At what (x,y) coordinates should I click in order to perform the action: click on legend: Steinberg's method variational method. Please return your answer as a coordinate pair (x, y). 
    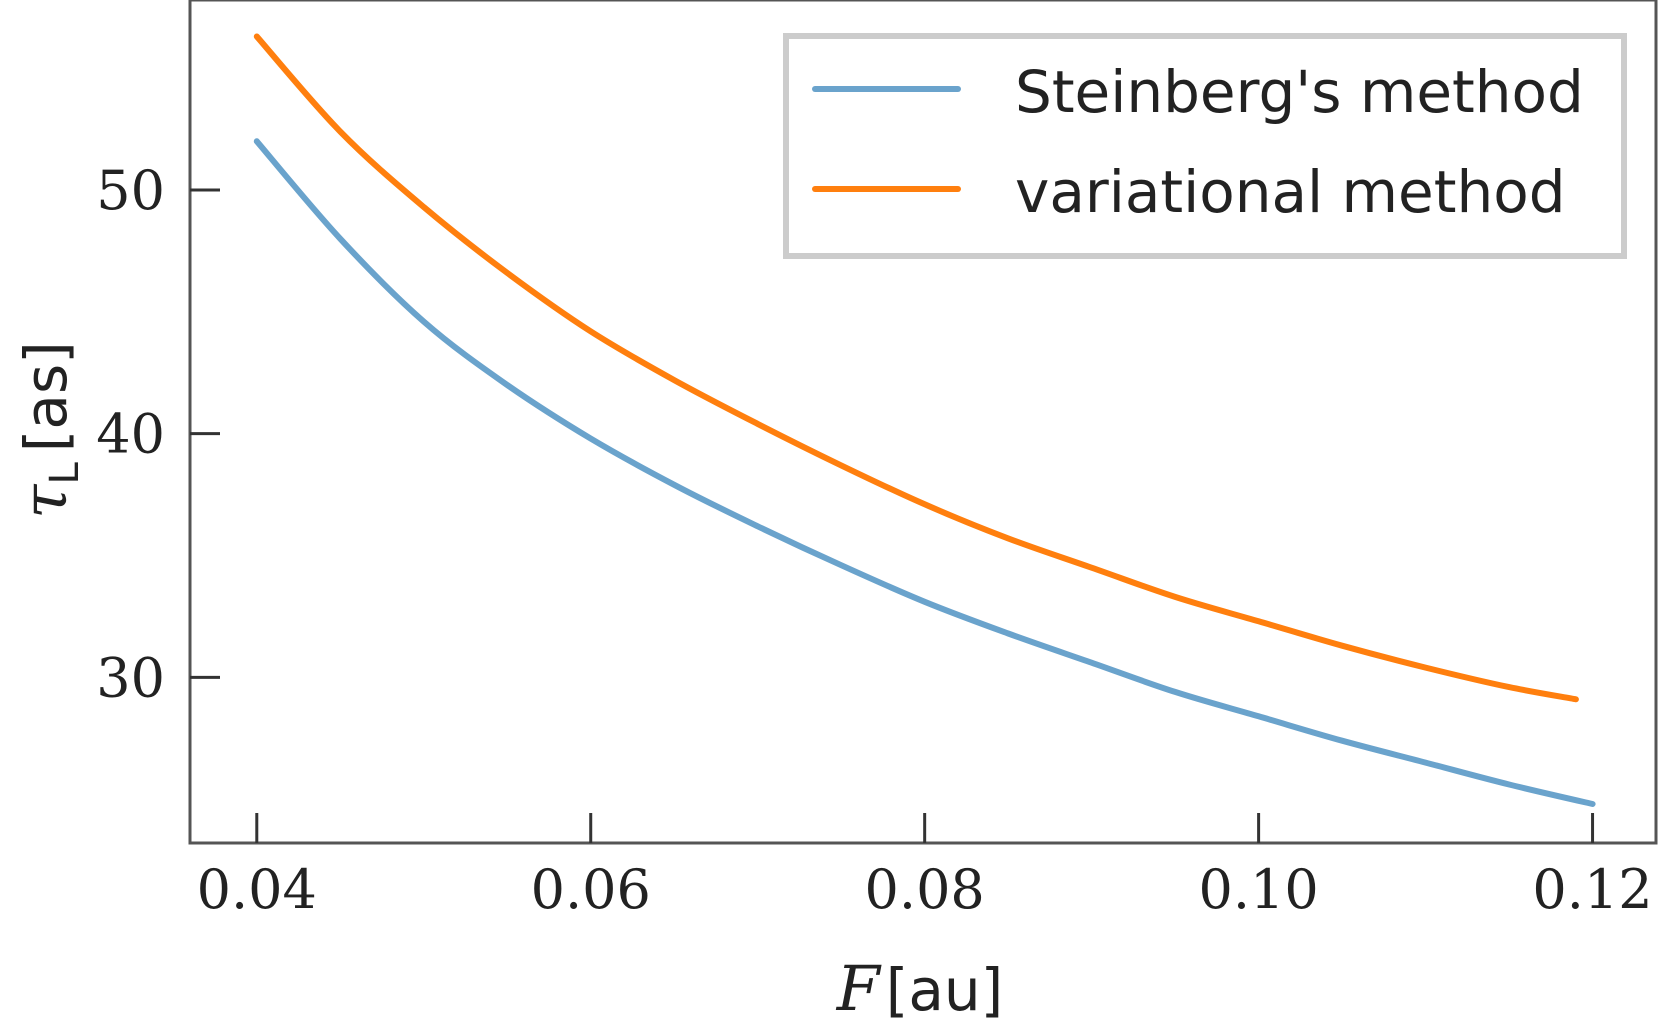
    Looking at the image, I should click on (1205, 146).